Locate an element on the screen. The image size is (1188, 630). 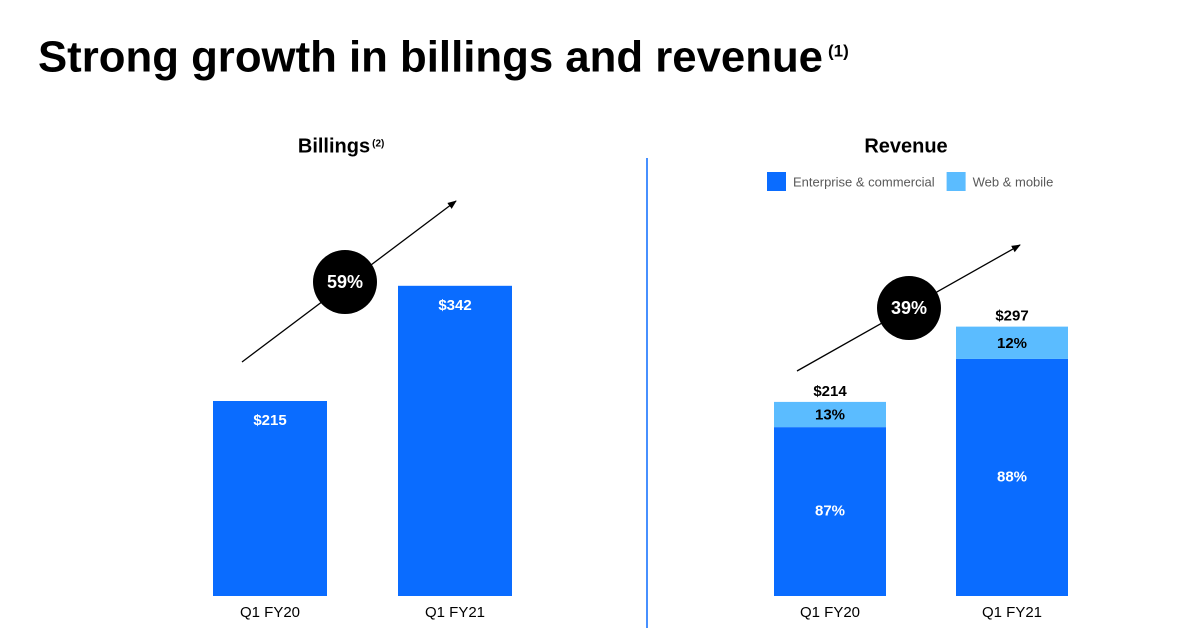
total-label: $297 is located at coordinates (1011, 316).